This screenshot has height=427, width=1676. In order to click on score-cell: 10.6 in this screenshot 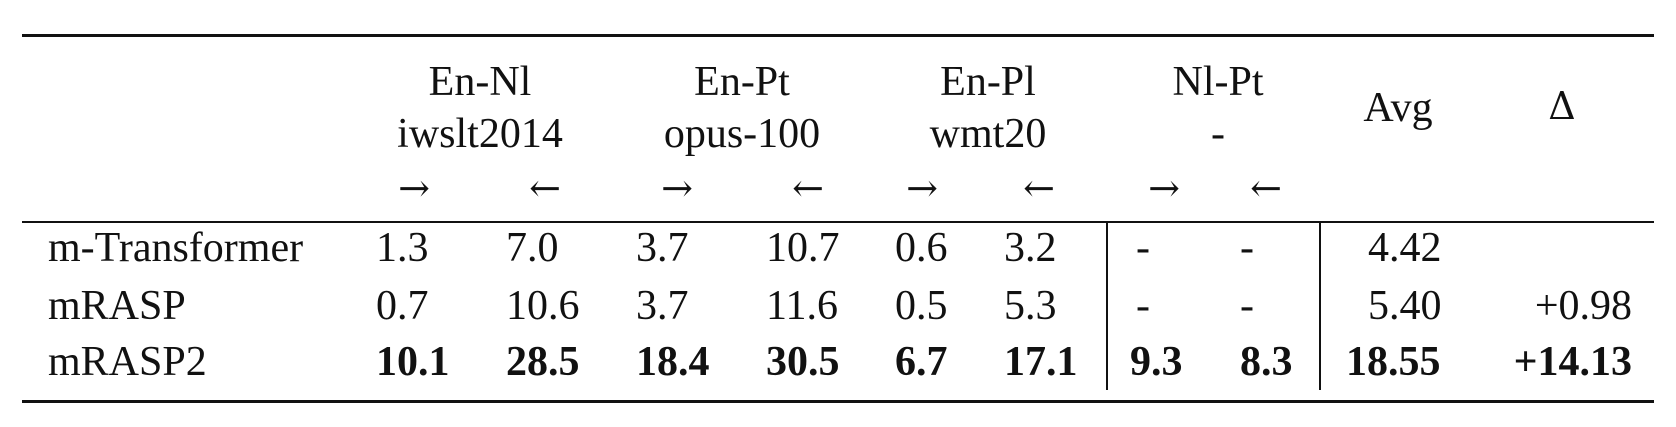, I will do `click(543, 306)`.